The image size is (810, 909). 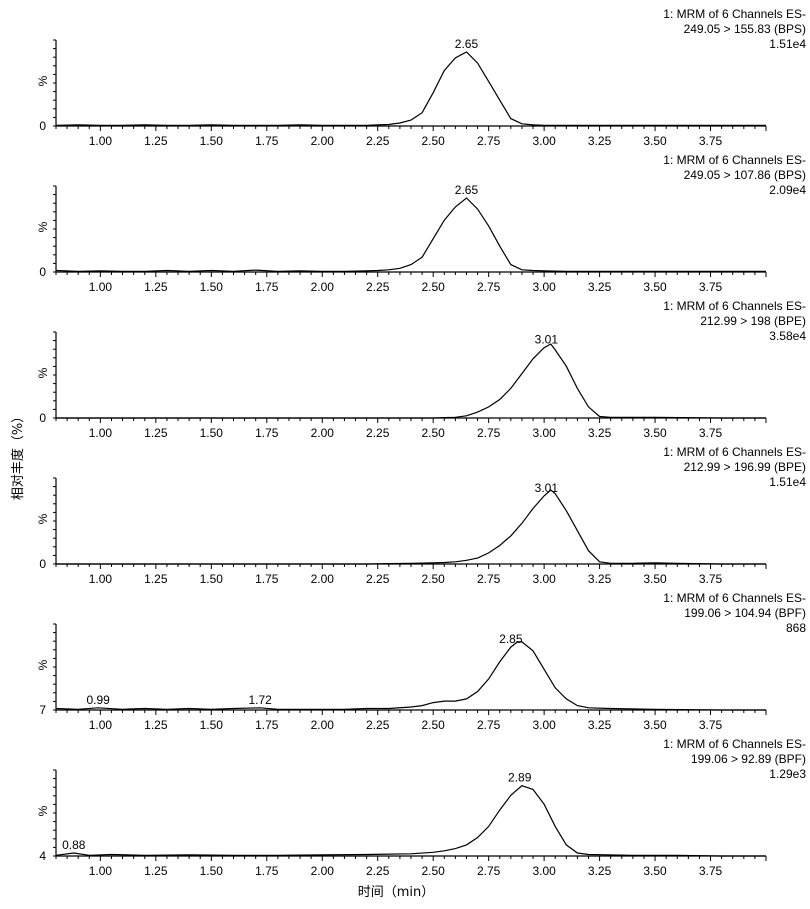 I want to click on y-min-label: 7, so click(x=42, y=710).